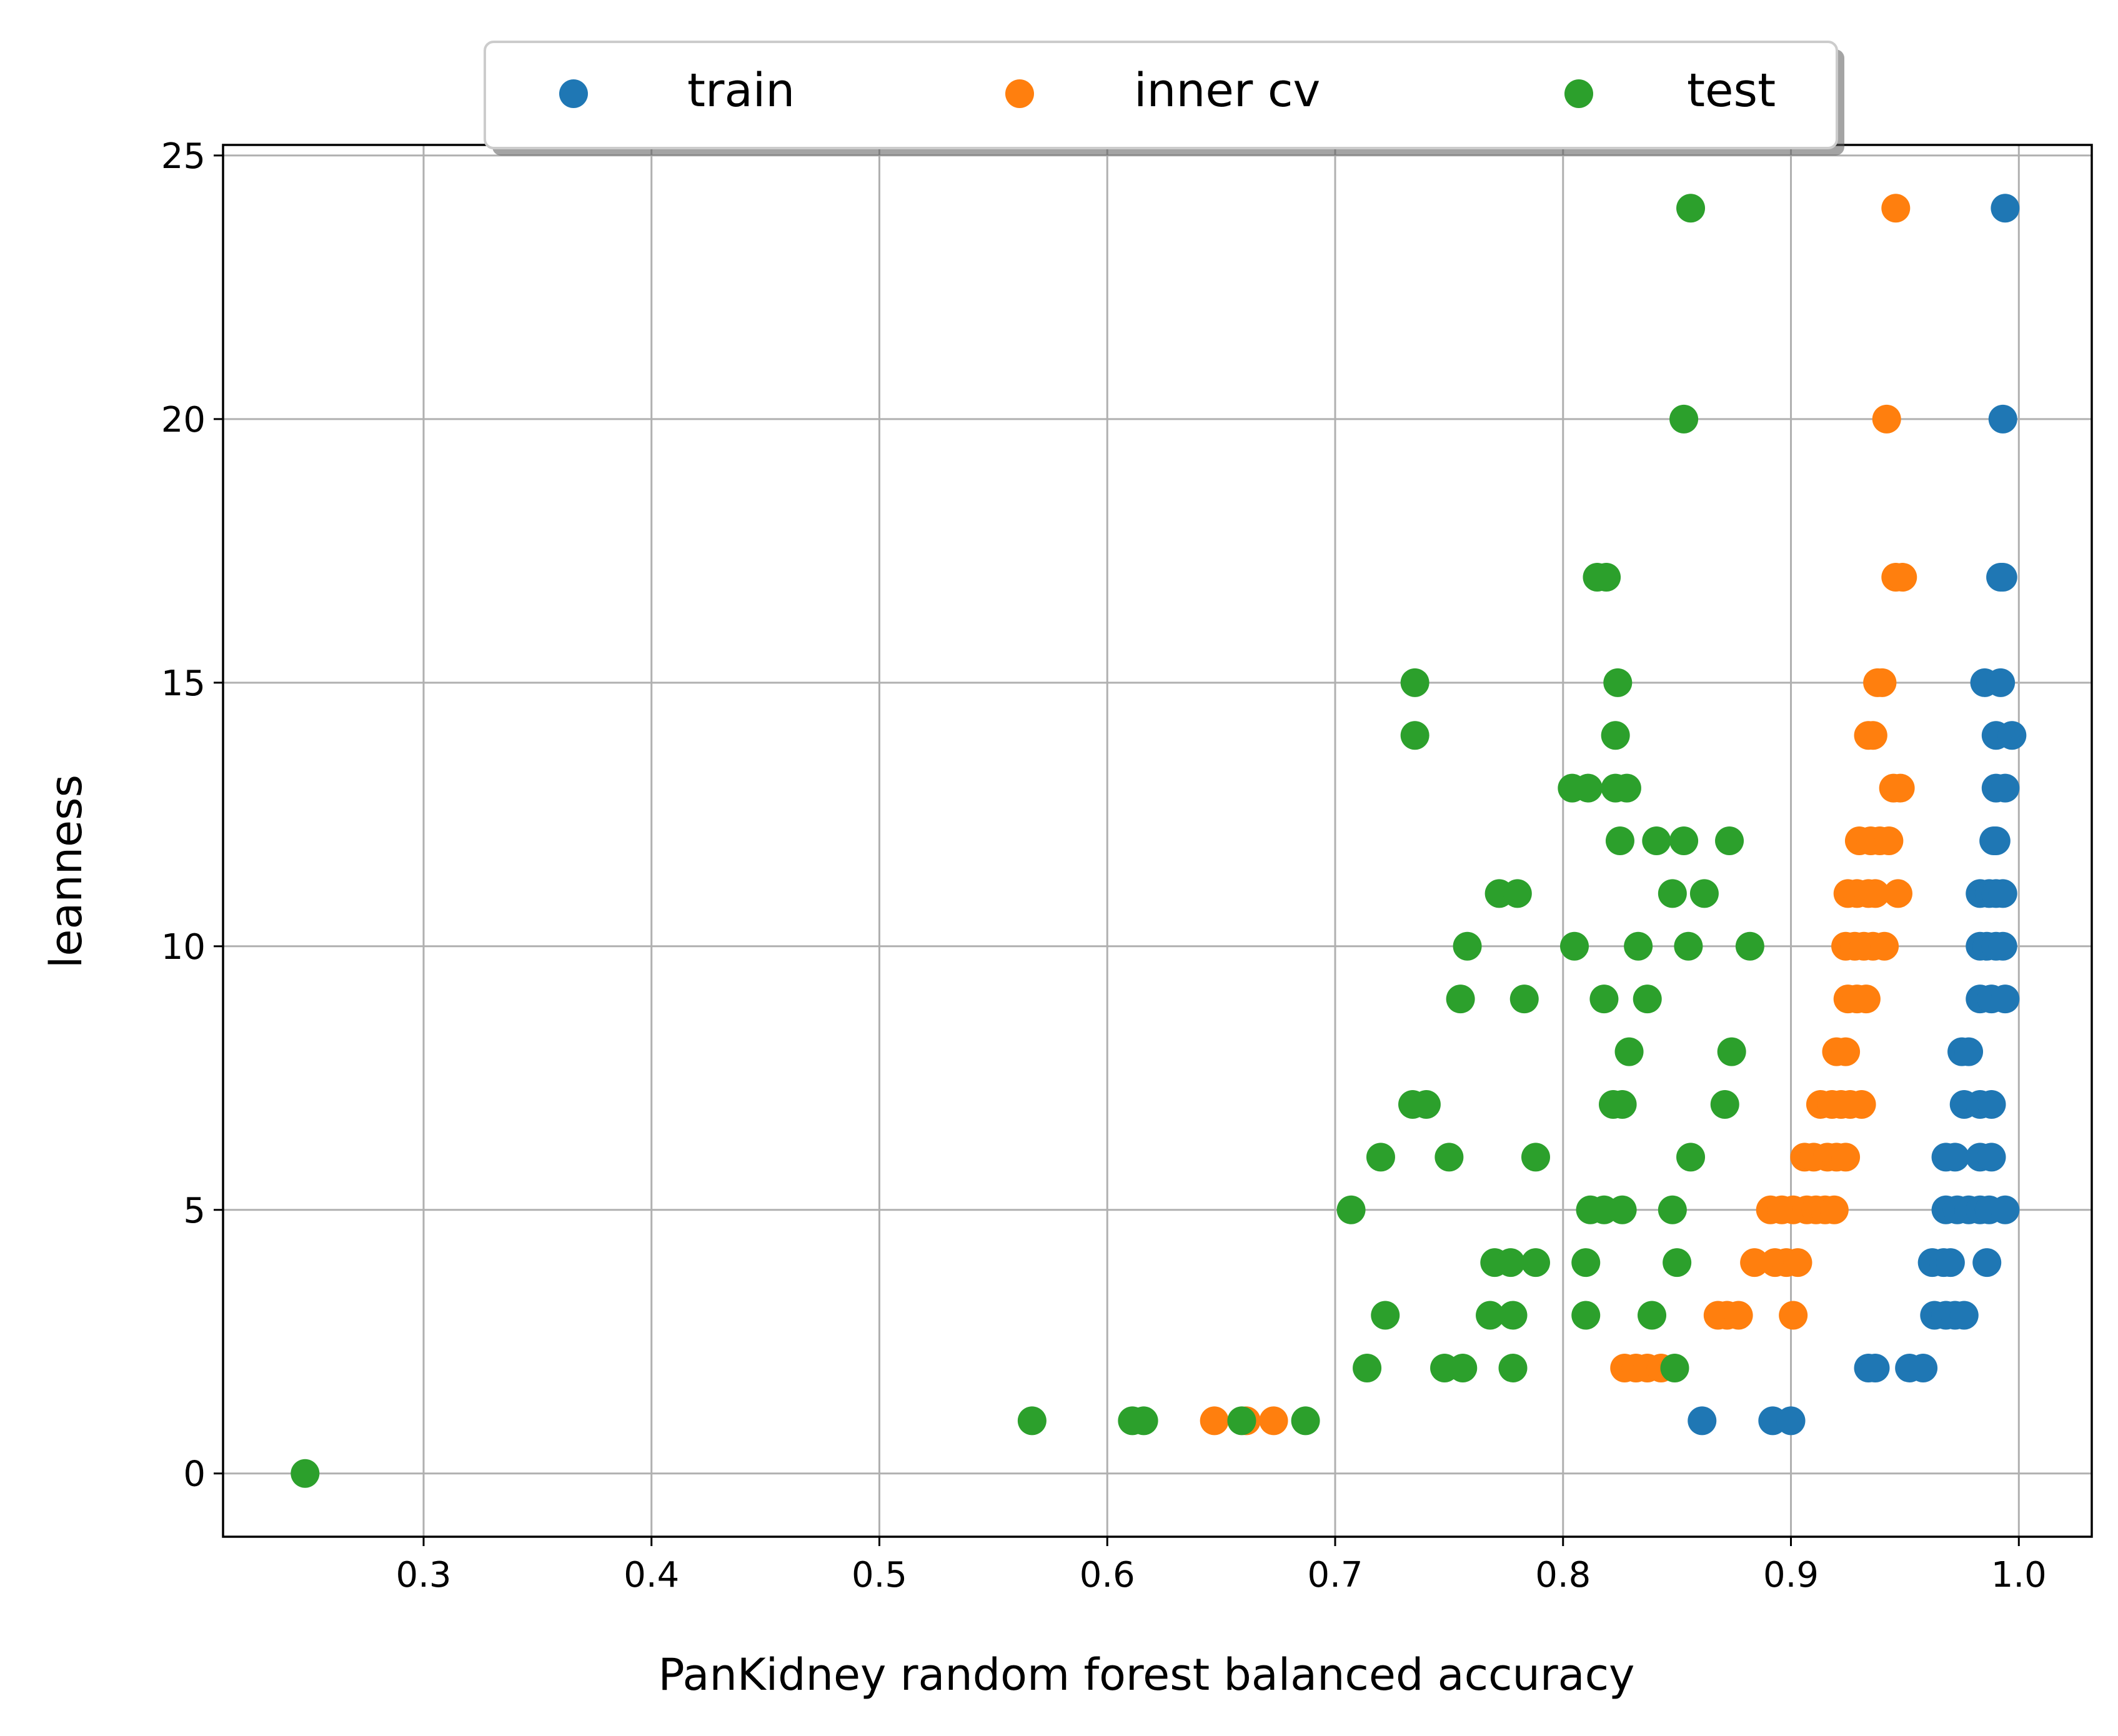 The height and width of the screenshot is (1736, 2118). What do you see at coordinates (423, 1575) in the screenshot?
I see `x-tick-label: 0.3` at bounding box center [423, 1575].